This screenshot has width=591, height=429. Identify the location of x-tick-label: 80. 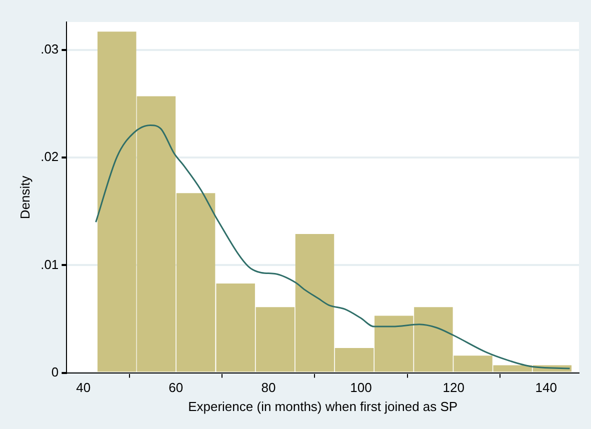
(268, 388).